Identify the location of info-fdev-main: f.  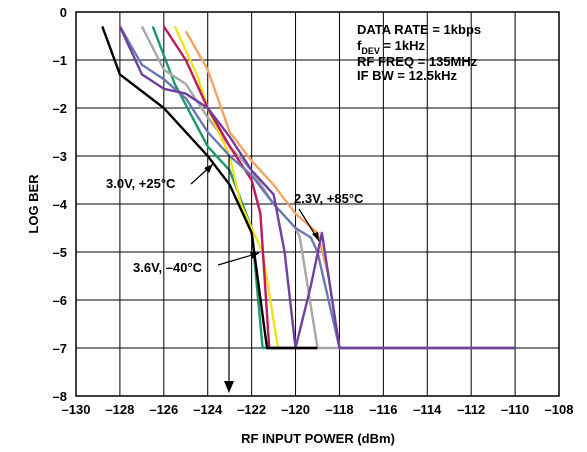
(359, 45).